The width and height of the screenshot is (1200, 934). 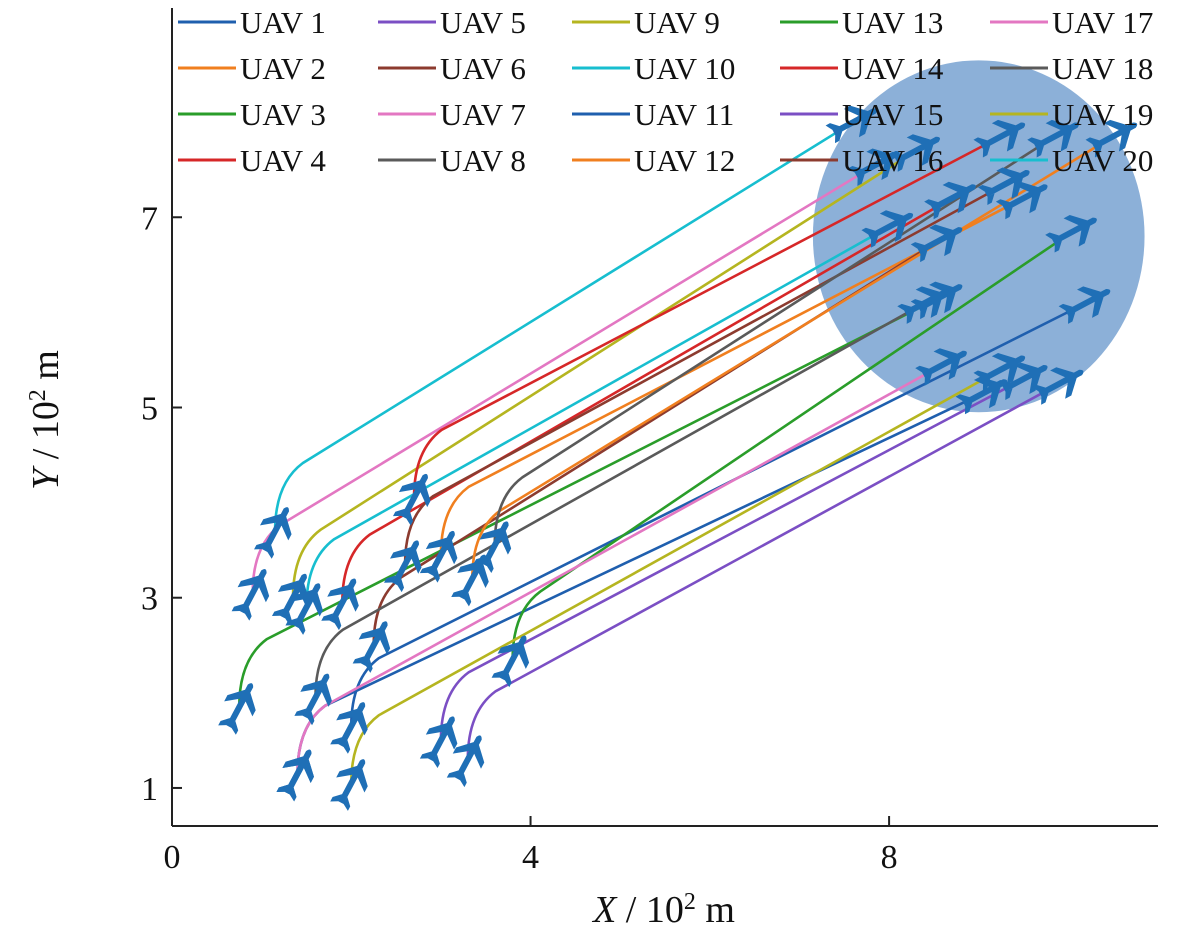 What do you see at coordinates (46, 369) in the screenshot?
I see `y-axis-unit-post: m` at bounding box center [46, 369].